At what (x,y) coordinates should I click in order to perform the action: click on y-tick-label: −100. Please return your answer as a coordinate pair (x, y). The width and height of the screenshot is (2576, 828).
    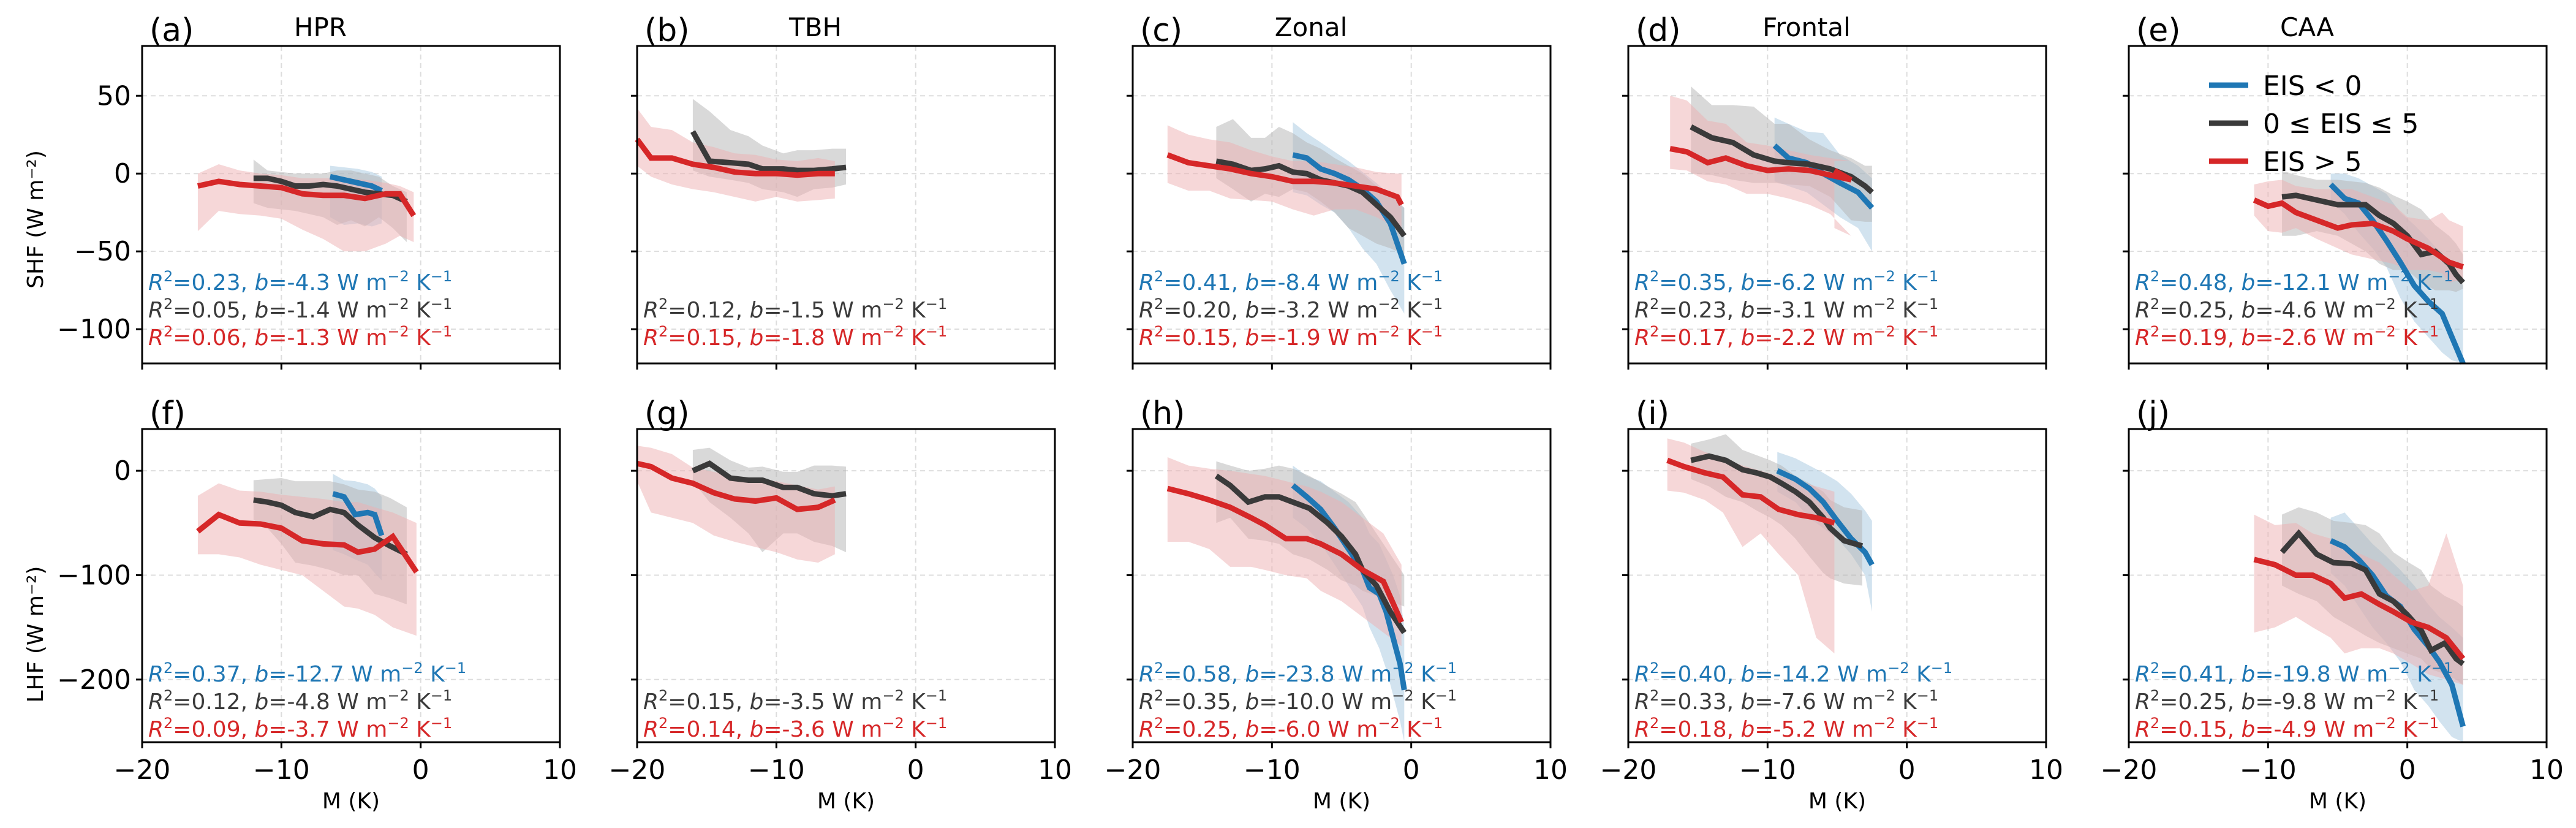
    Looking at the image, I should click on (94, 575).